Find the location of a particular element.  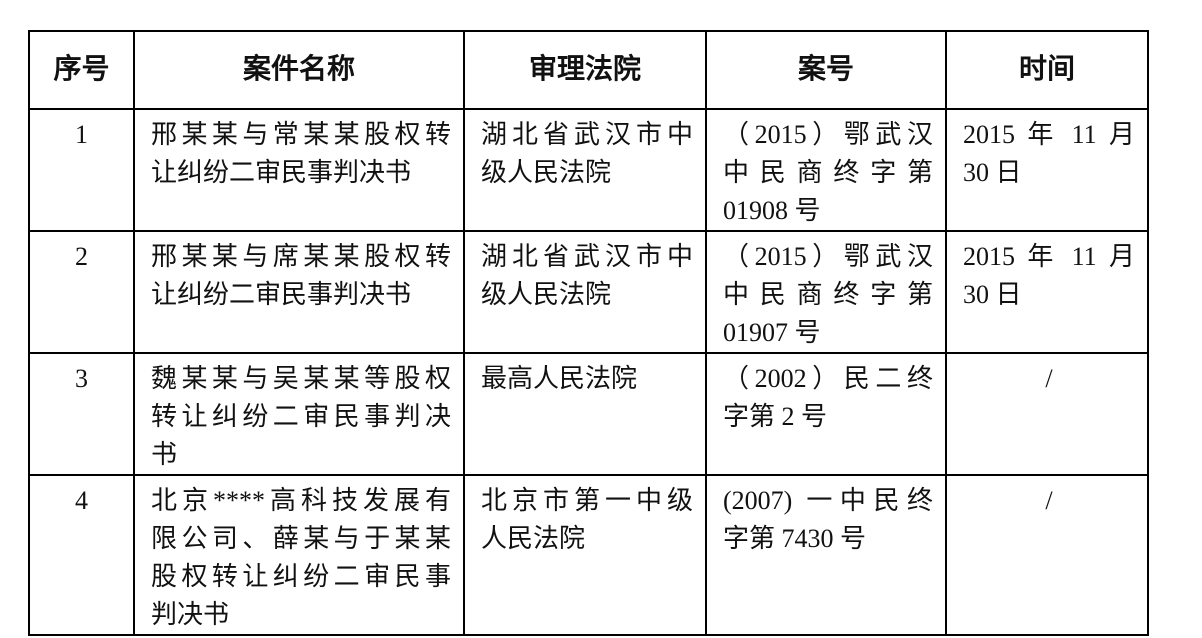

cell-line: 限公司、薛某与于某某 is located at coordinates (301, 538).